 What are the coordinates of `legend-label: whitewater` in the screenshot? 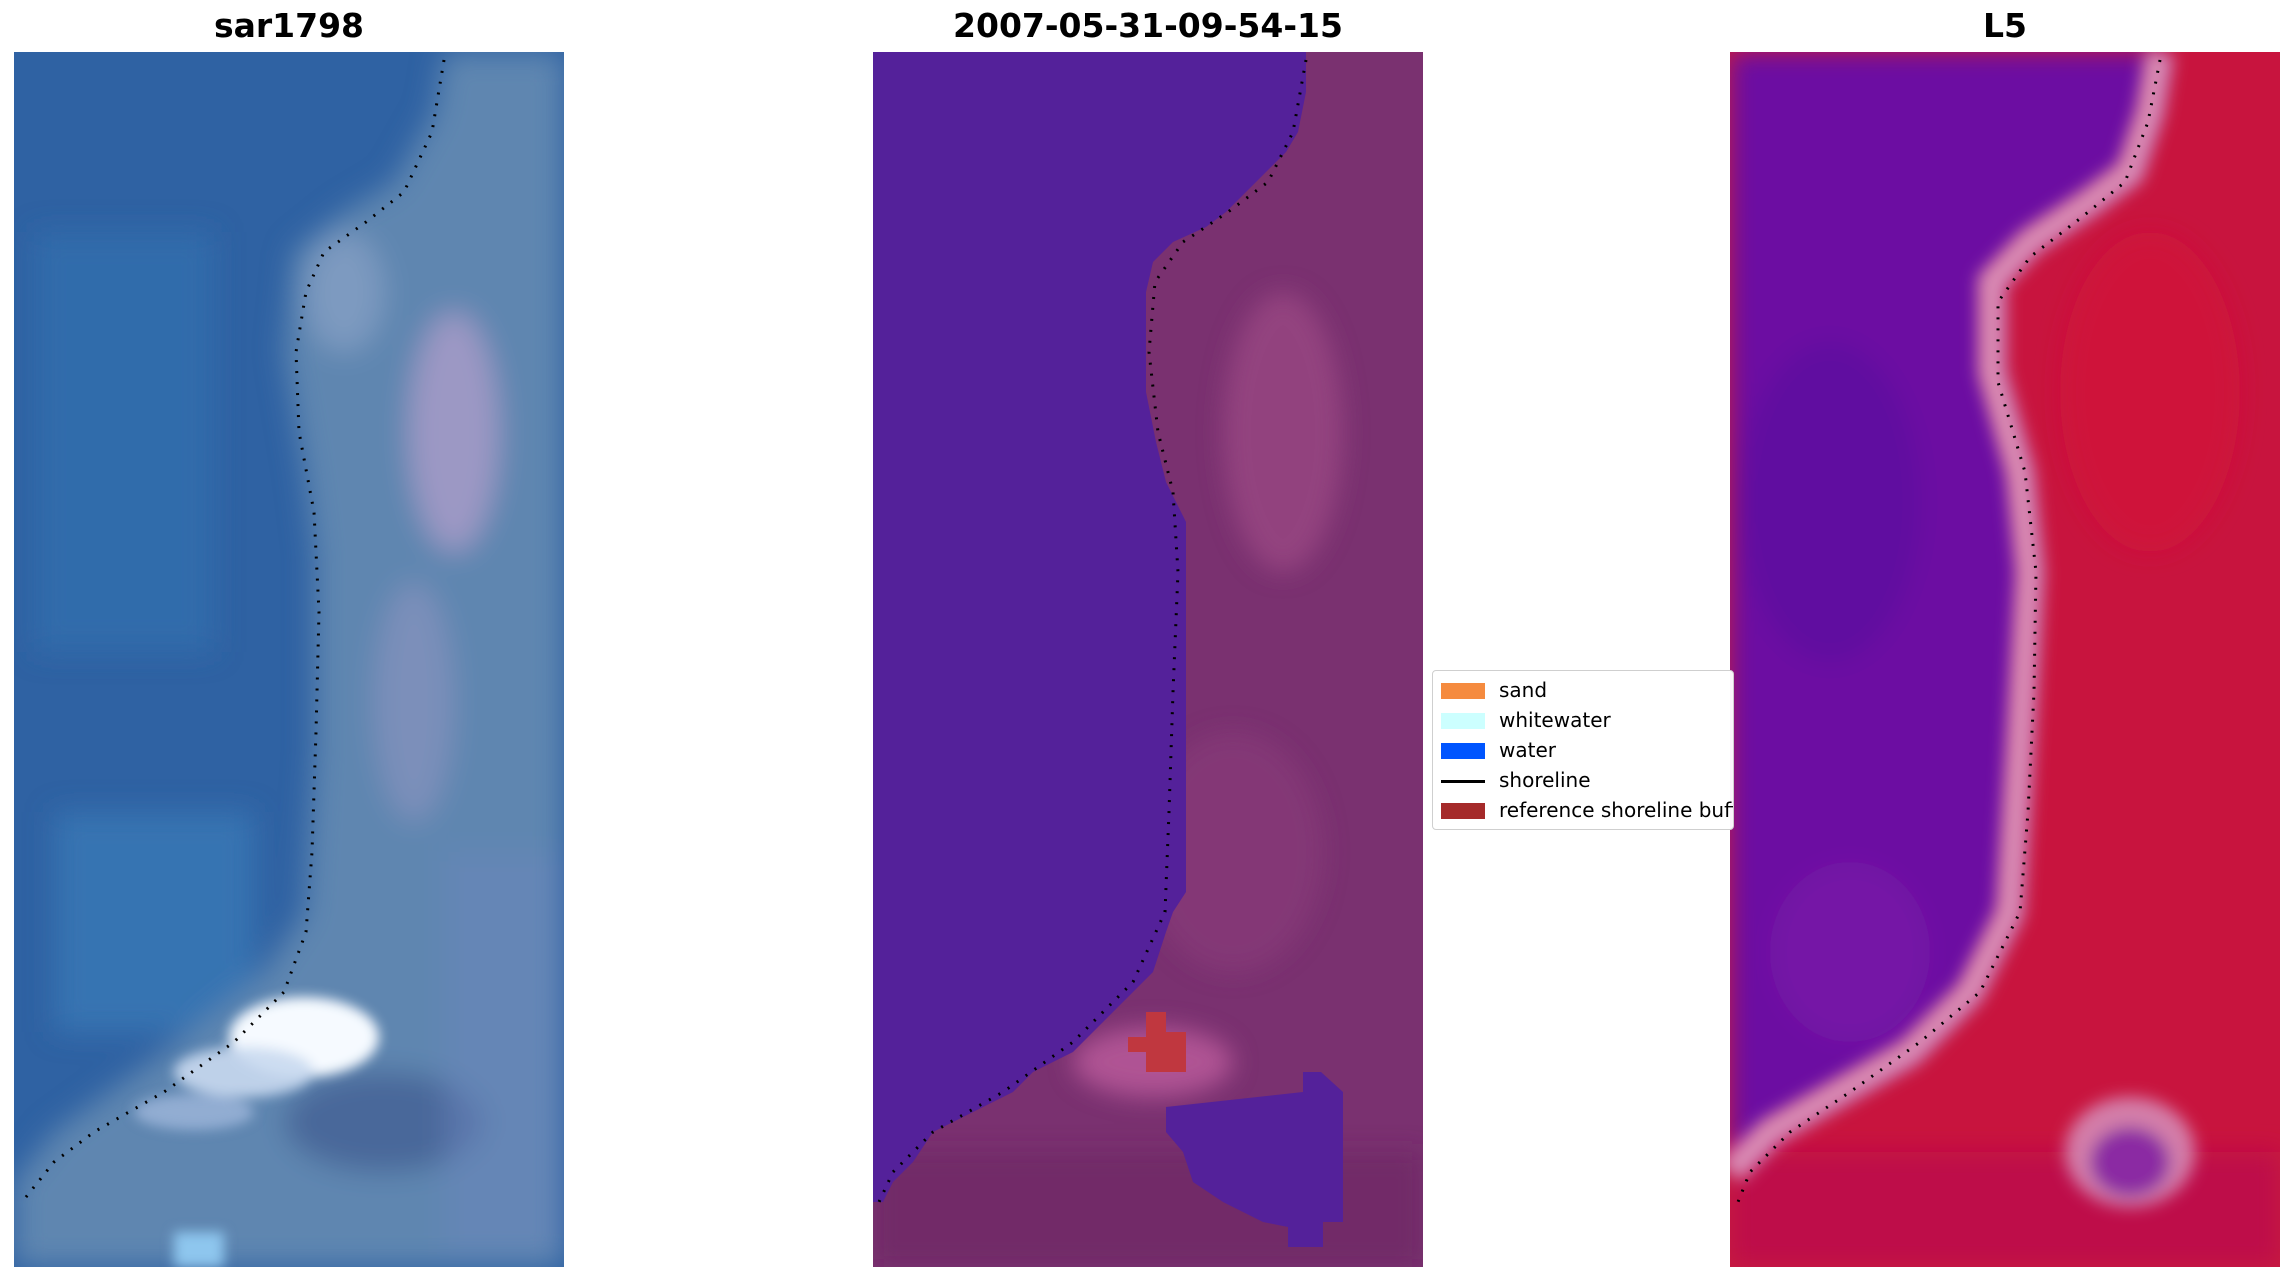 It's located at (1555, 720).